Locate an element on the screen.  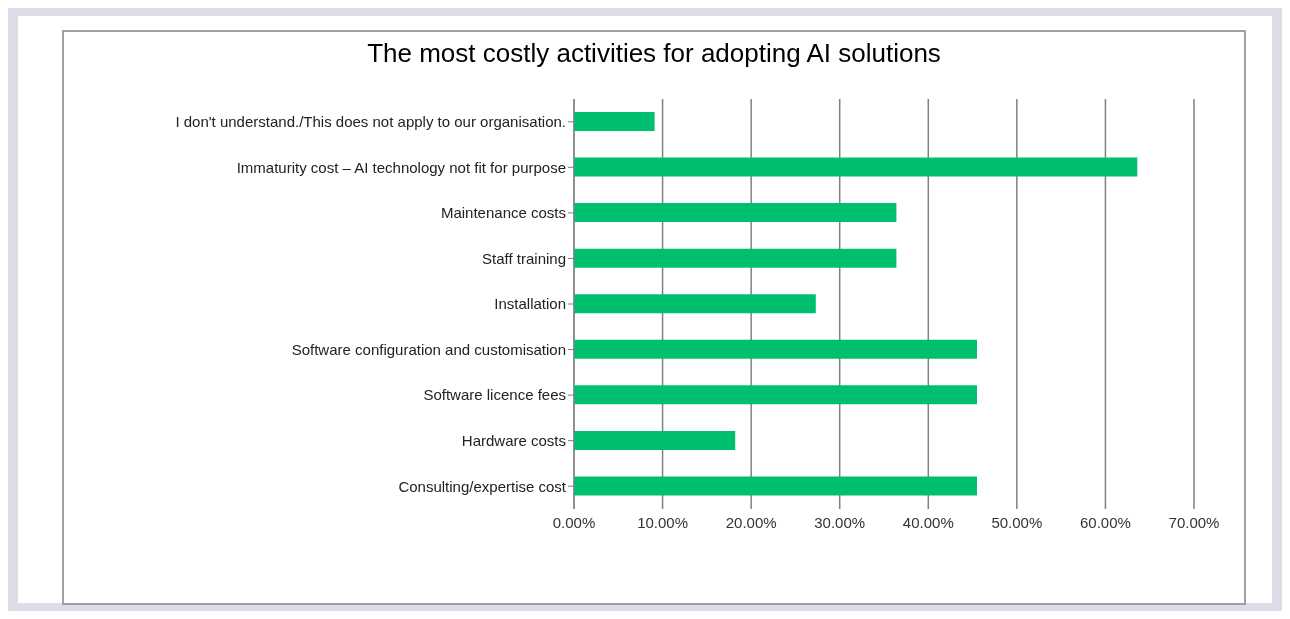
x-tick-label: 10.00% is located at coordinates (663, 522).